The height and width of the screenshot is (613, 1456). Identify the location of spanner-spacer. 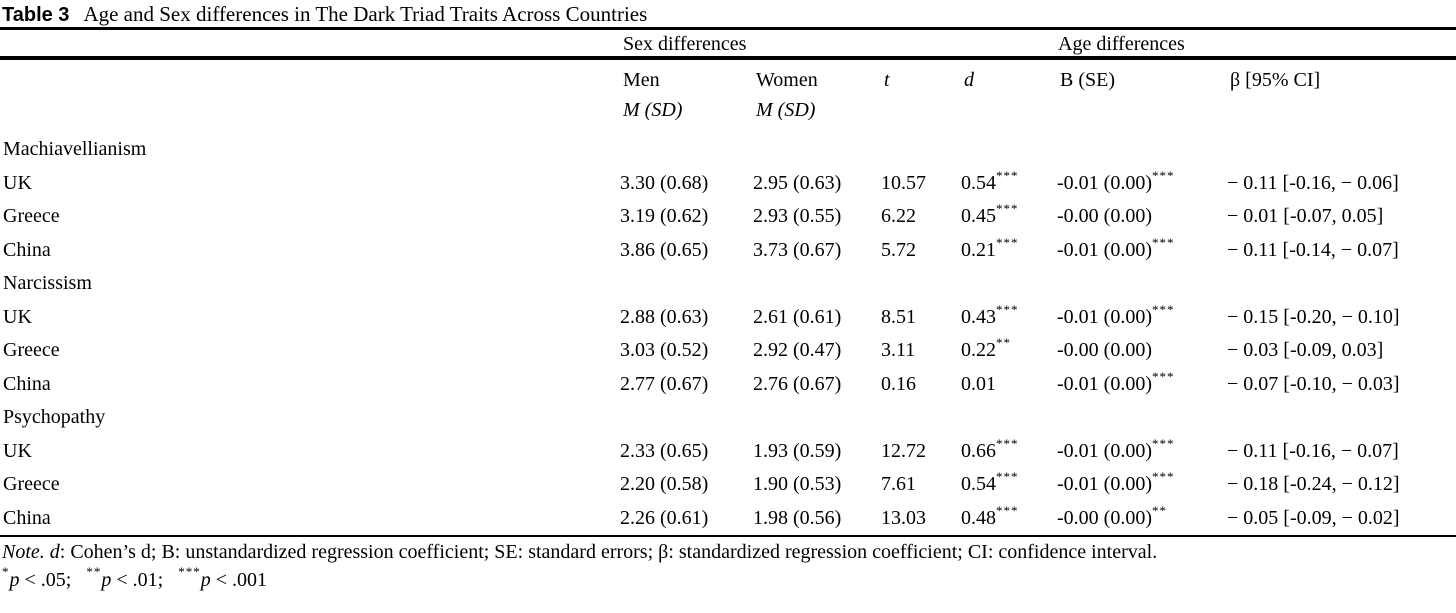
(310, 44).